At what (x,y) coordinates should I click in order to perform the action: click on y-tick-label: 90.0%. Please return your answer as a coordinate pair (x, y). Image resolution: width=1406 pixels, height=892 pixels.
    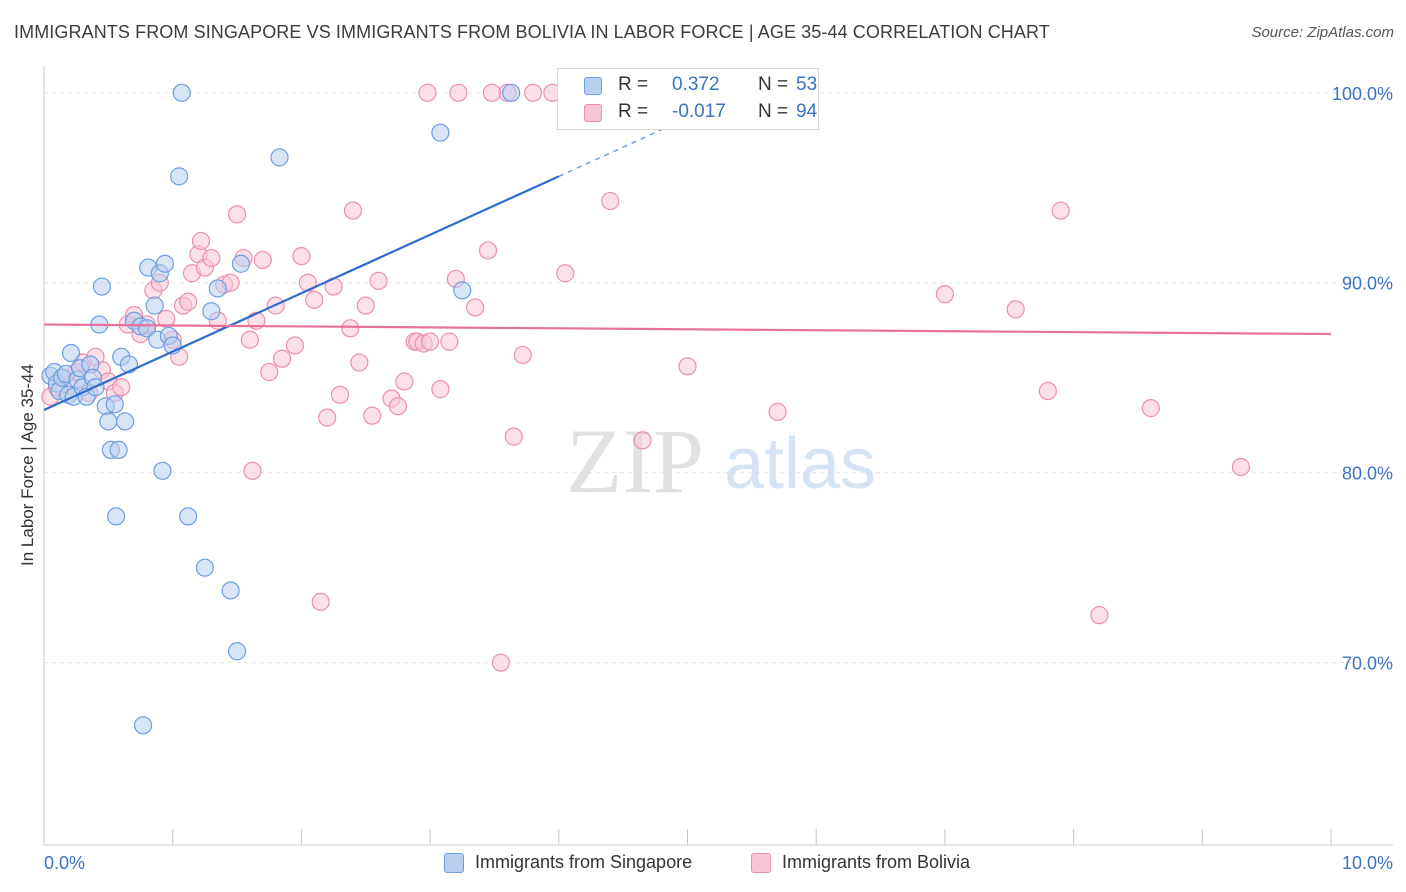
    Looking at the image, I should click on (1367, 284).